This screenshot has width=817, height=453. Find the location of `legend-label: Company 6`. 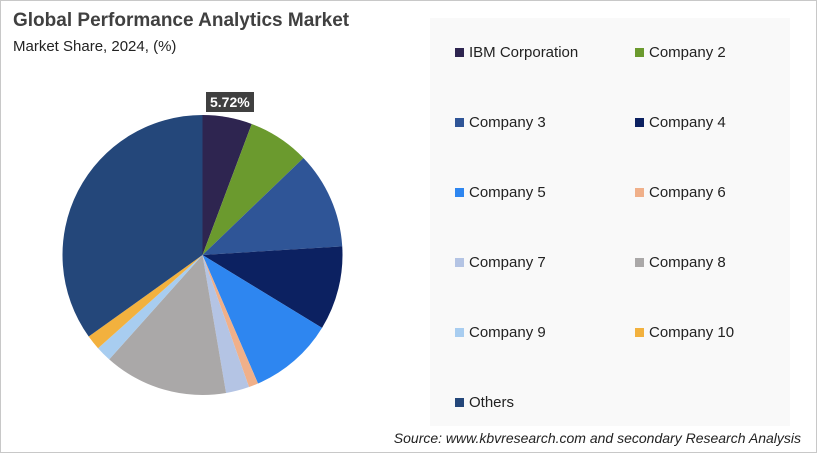

legend-label: Company 6 is located at coordinates (687, 192).